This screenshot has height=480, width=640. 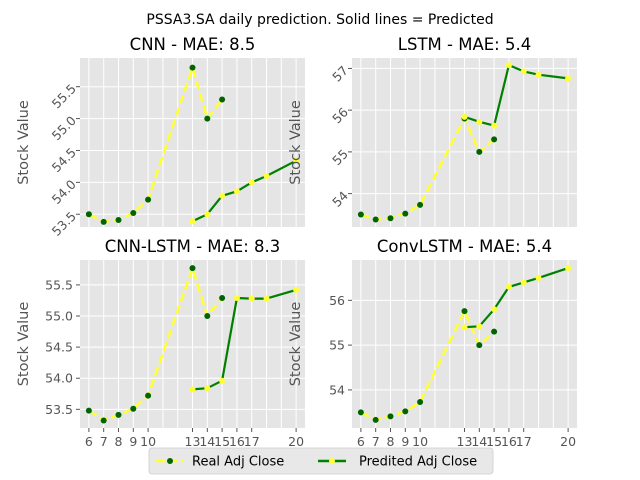 What do you see at coordinates (222, 441) in the screenshot?
I see `cnn-lstm-x-tick-label: 15` at bounding box center [222, 441].